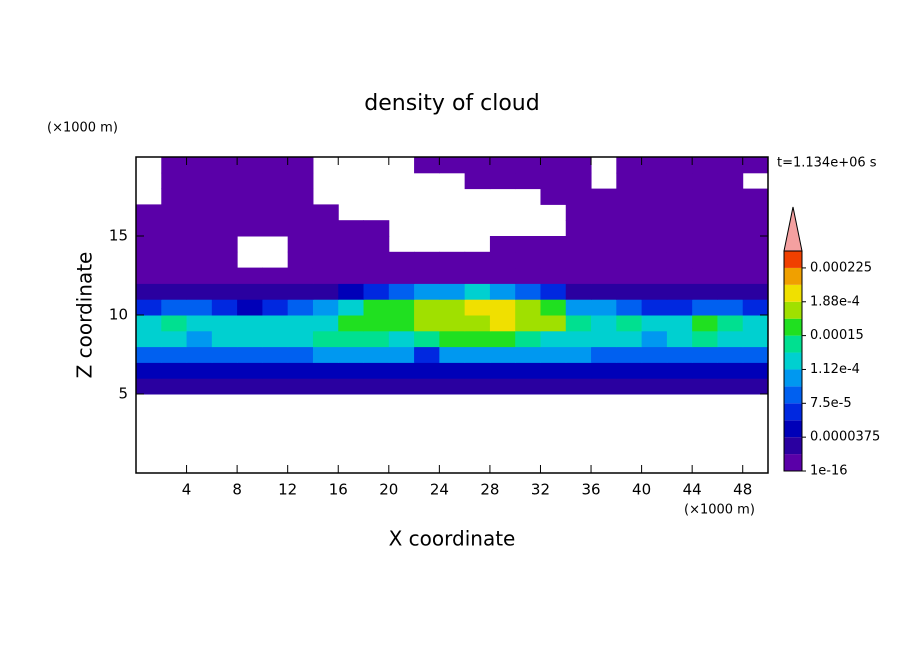 The image size is (904, 658). I want to click on x-tick-label: 12, so click(287, 490).